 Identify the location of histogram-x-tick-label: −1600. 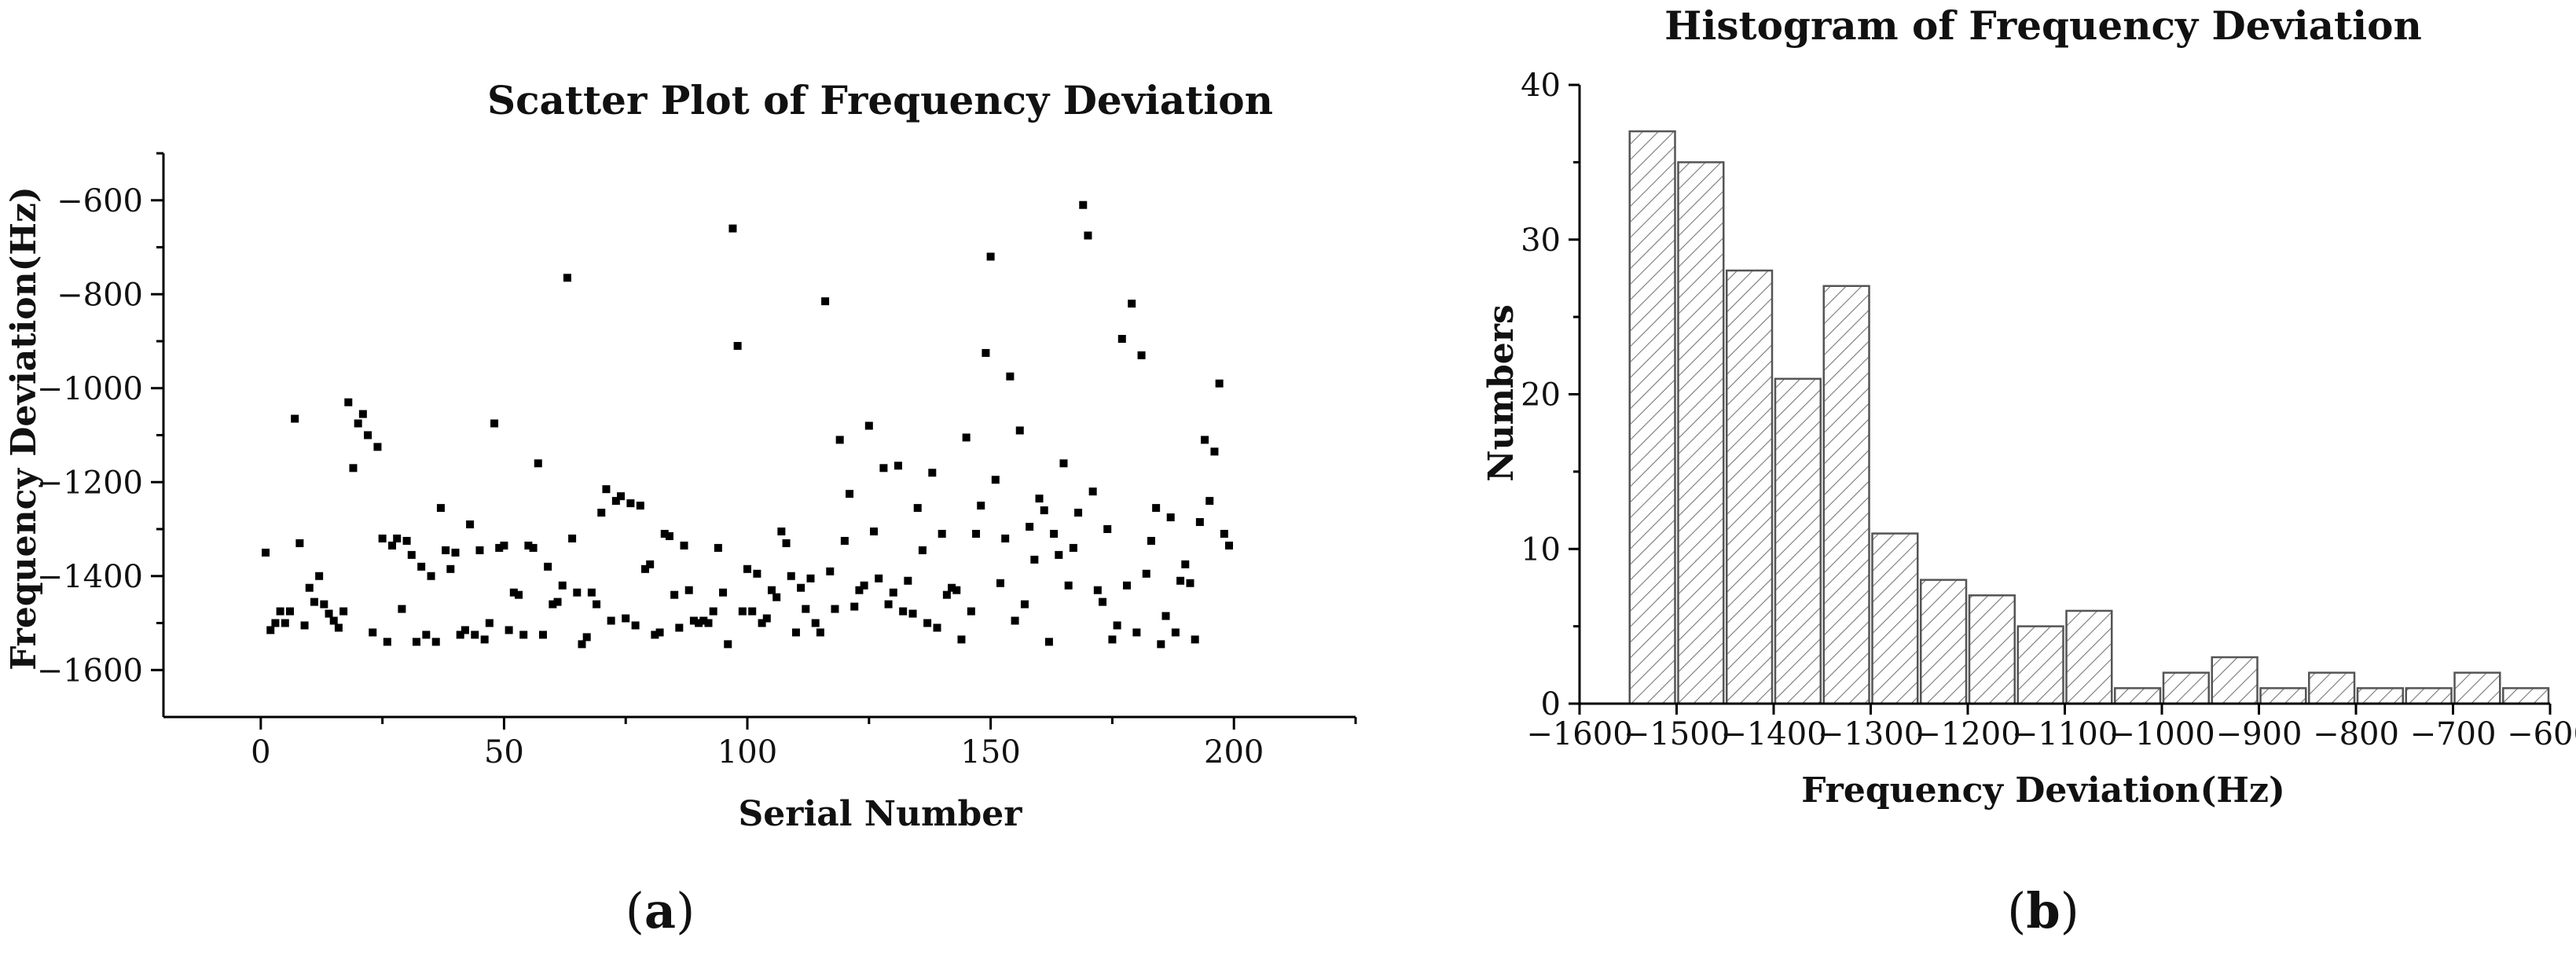
(1579, 734).